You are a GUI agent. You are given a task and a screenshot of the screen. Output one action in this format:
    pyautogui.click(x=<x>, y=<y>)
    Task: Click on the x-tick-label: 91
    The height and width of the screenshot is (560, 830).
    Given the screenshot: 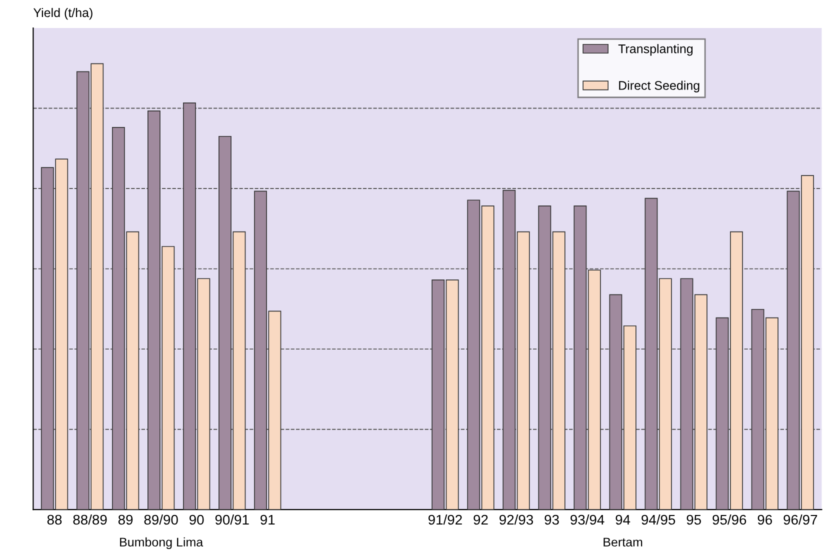 What is the action you would take?
    pyautogui.click(x=267, y=519)
    